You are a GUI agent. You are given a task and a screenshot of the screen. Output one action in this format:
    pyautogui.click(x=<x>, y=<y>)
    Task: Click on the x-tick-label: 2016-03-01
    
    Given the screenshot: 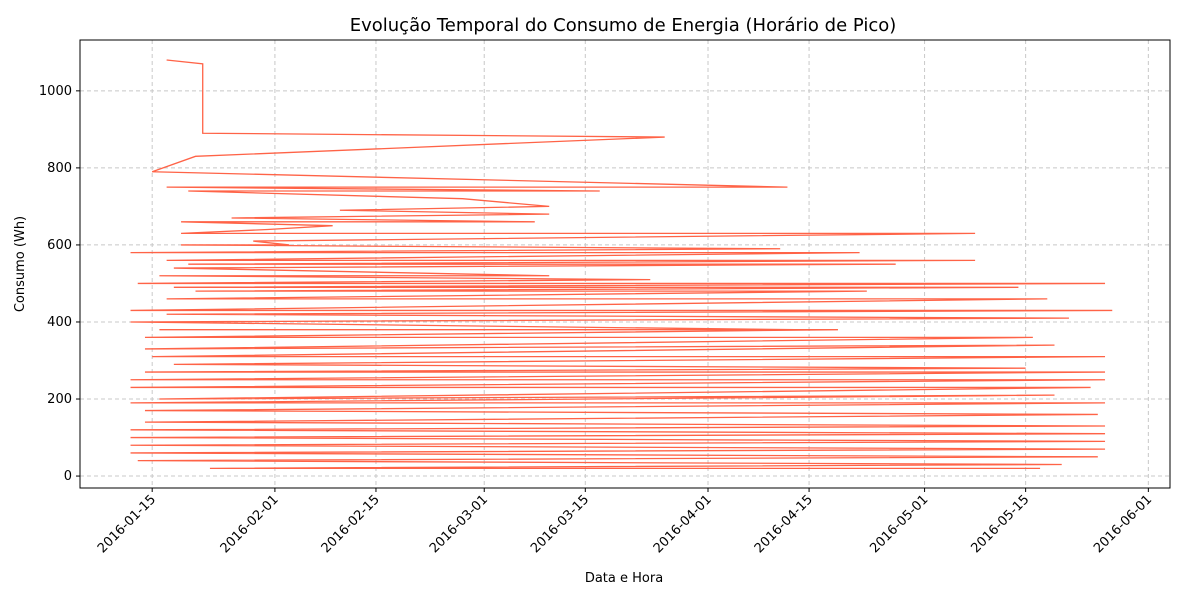 What is the action you would take?
    pyautogui.click(x=459, y=524)
    